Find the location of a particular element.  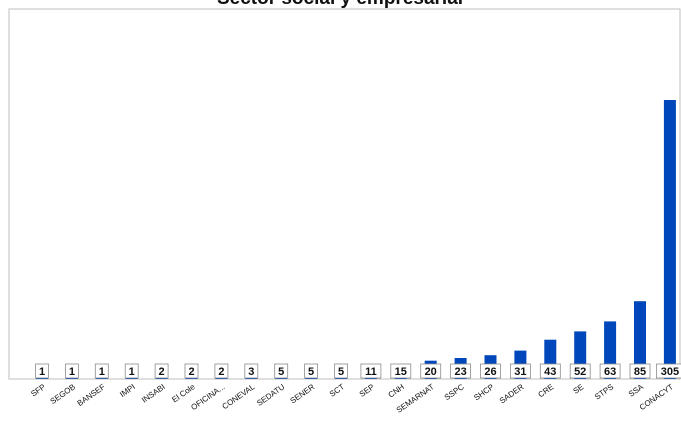

value-label-19: 63 is located at coordinates (610, 372).